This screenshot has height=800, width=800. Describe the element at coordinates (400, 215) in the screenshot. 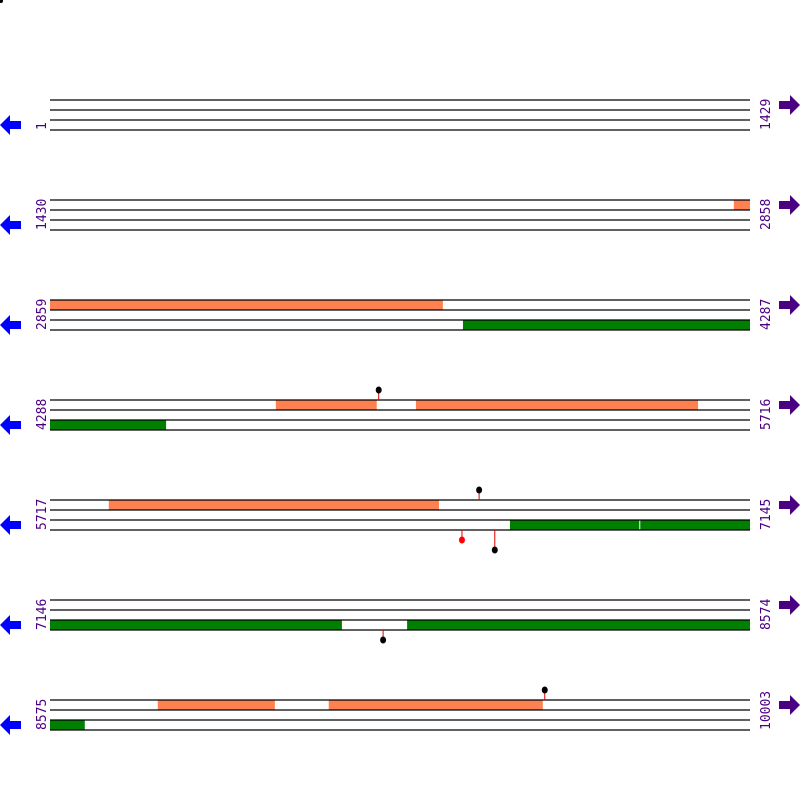

I see `map-row: 1430 2858` at that location.